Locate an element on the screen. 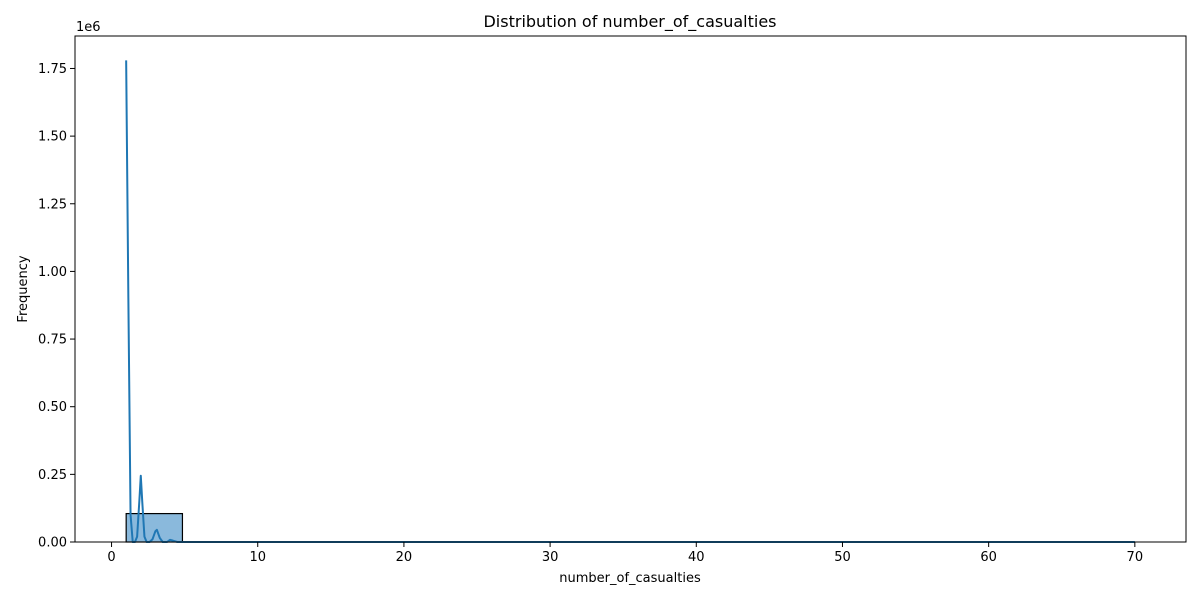 The image size is (1200, 600). x-tick-label-7: 70 is located at coordinates (1135, 557).